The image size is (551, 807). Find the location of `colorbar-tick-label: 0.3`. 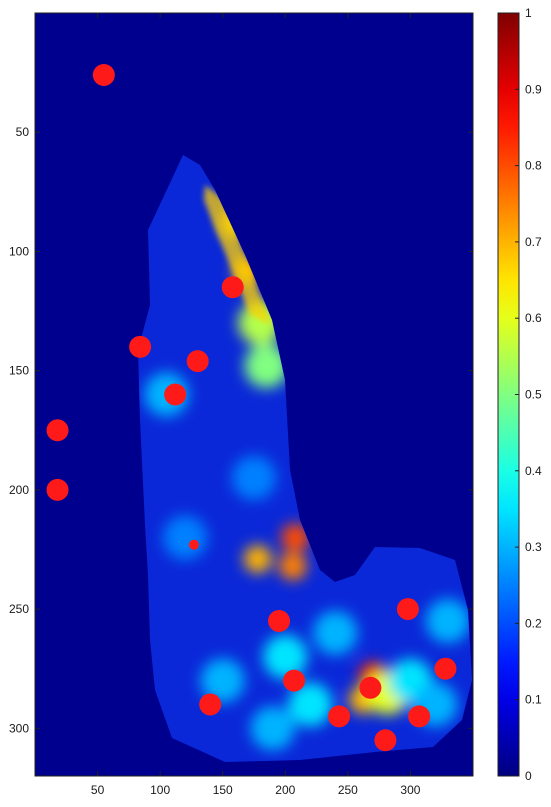

colorbar-tick-label: 0.3 is located at coordinates (533, 547).